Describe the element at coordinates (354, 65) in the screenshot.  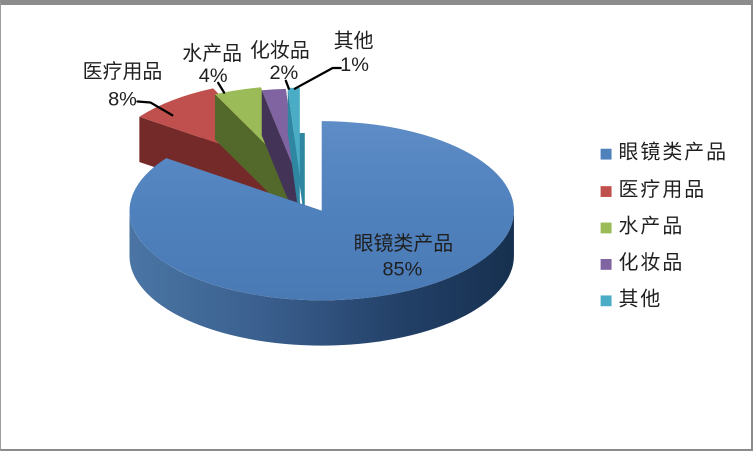
I see `label-other-pct: 1%` at that location.